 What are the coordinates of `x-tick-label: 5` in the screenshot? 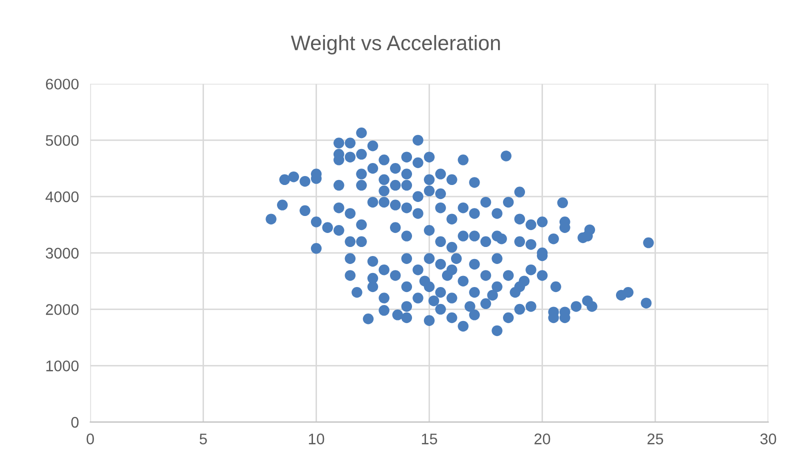 It's located at (203, 439).